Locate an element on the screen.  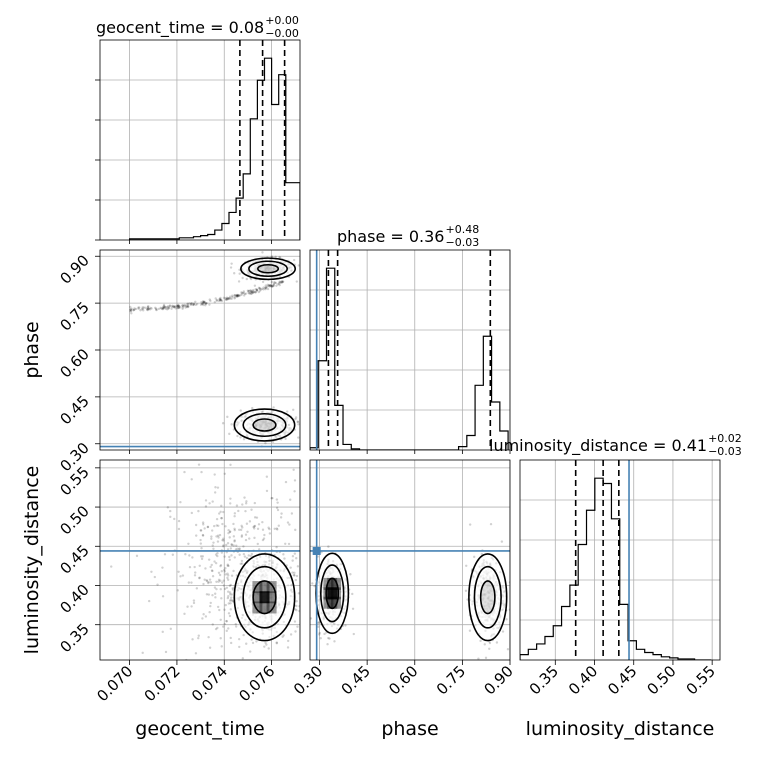
panel-frame is located at coordinates (200, 560).